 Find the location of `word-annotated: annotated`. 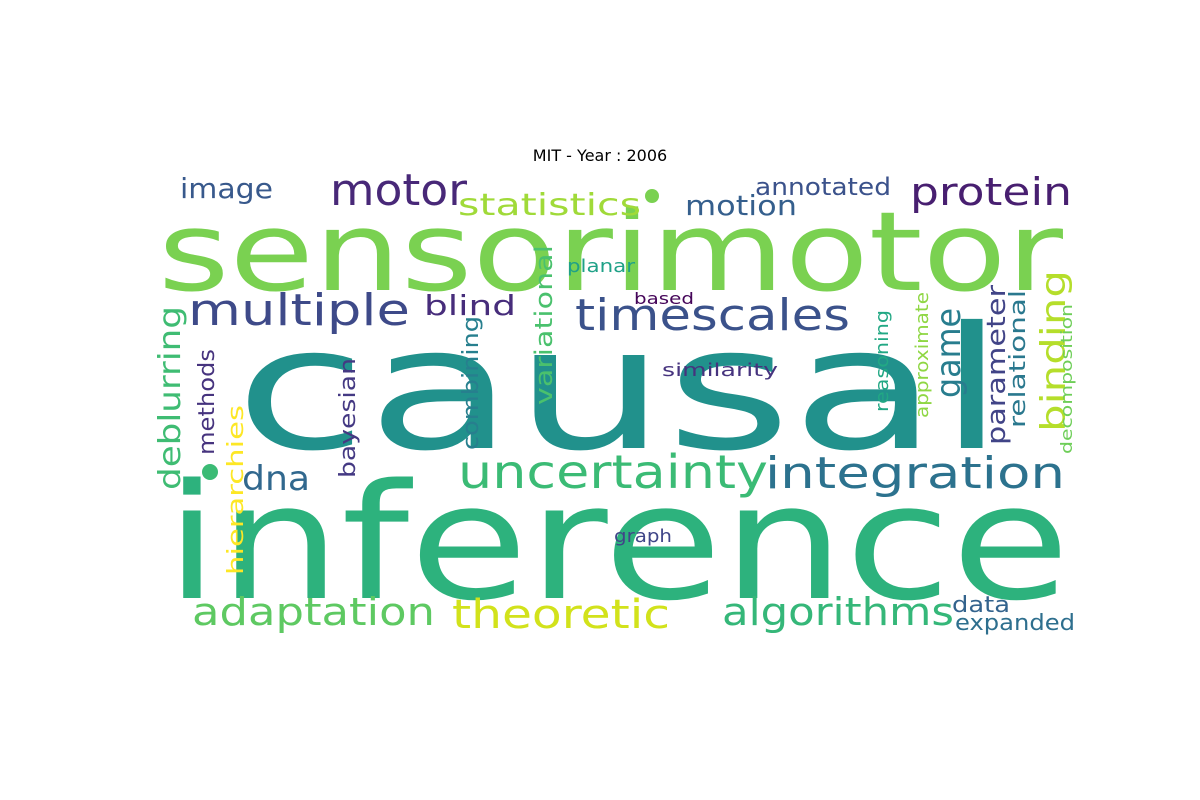

word-annotated: annotated is located at coordinates (823, 187).